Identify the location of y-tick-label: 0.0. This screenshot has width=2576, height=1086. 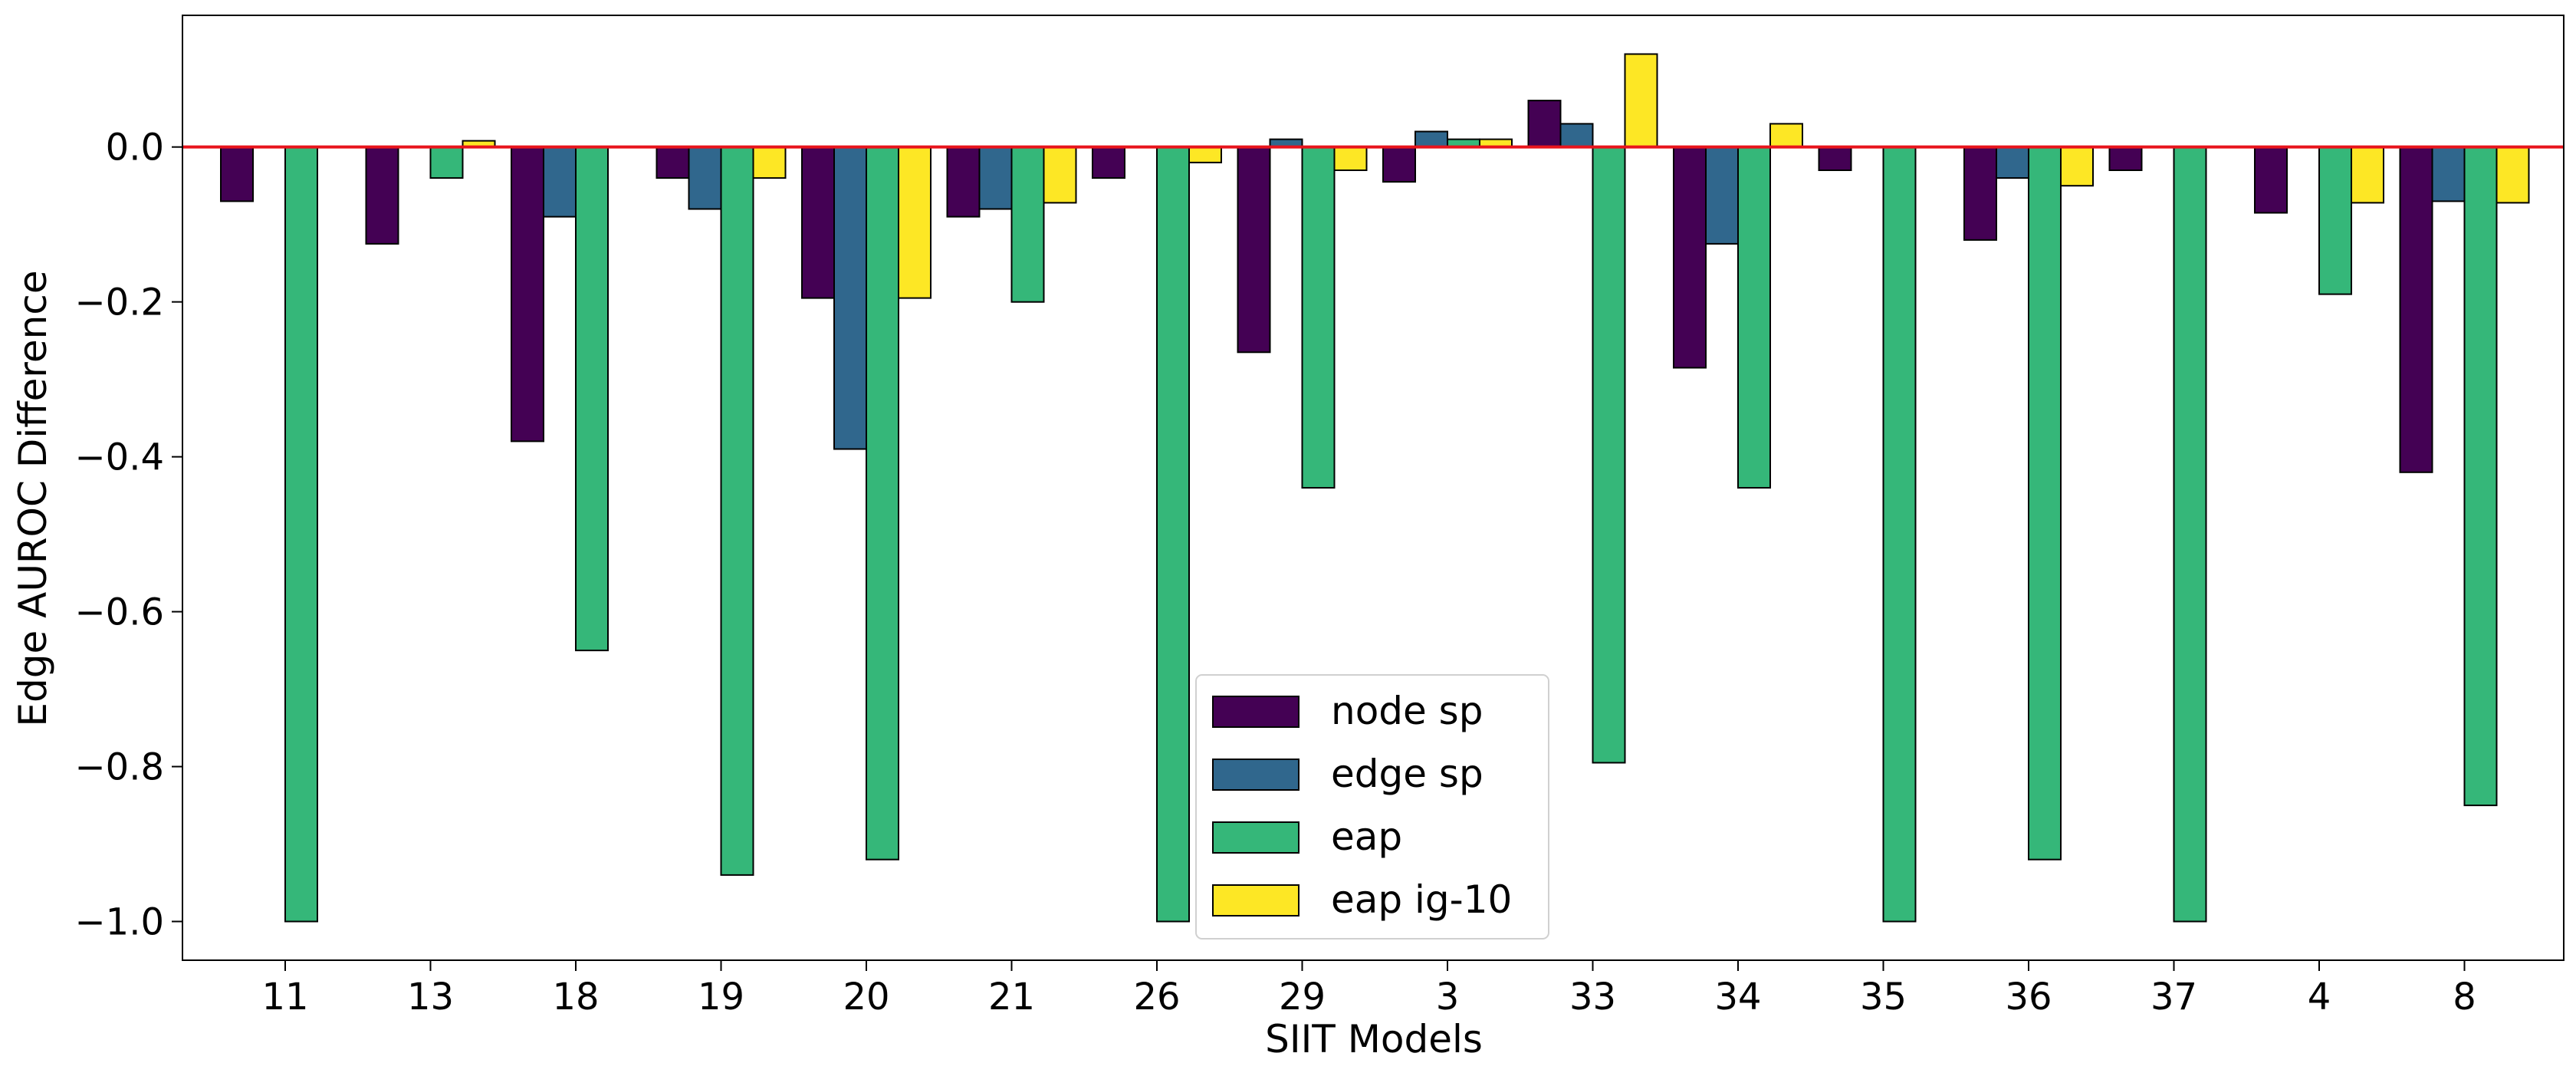
(135, 148).